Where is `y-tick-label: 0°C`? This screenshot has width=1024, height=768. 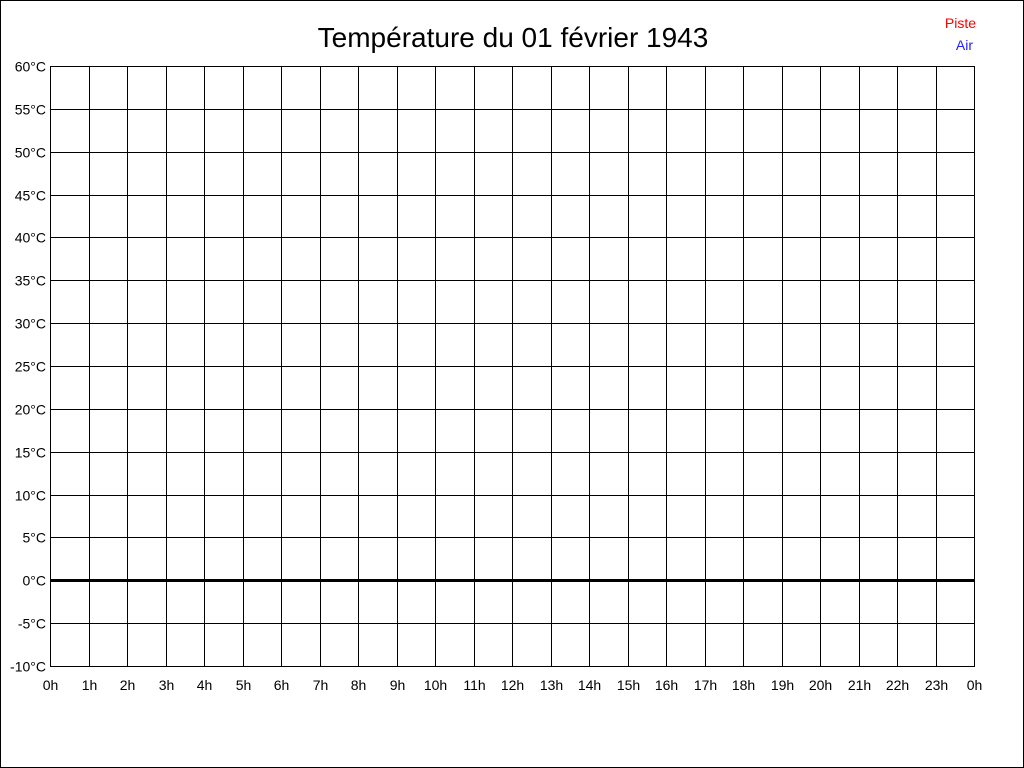 y-tick-label: 0°C is located at coordinates (35, 581).